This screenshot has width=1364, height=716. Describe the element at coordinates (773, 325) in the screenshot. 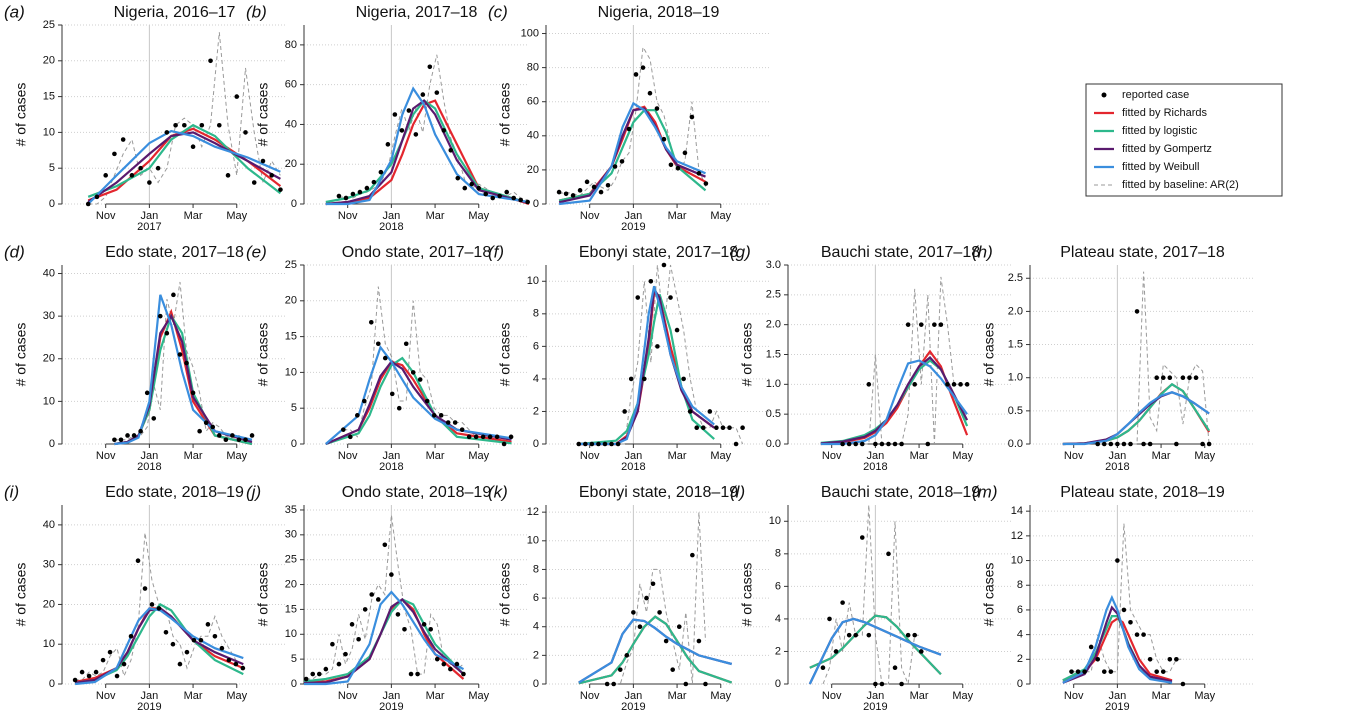

I see `y-tick-label: 2.0` at that location.